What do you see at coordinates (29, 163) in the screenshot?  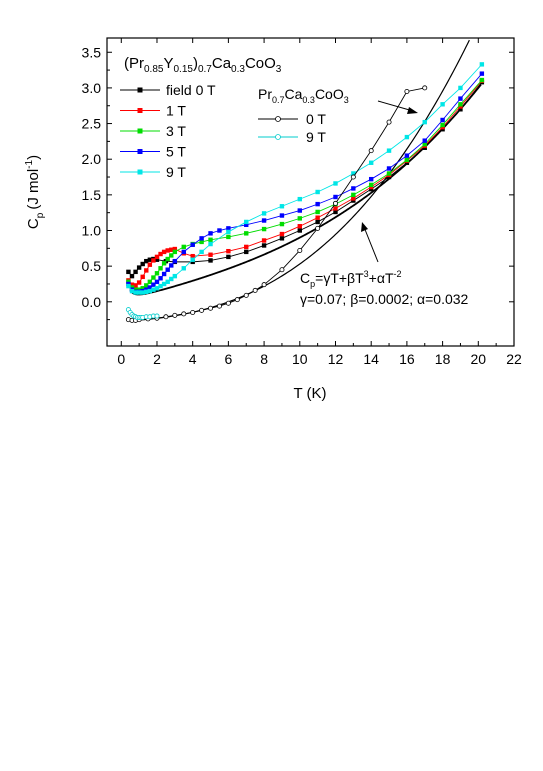 I see `y-label-sup: -1` at bounding box center [29, 163].